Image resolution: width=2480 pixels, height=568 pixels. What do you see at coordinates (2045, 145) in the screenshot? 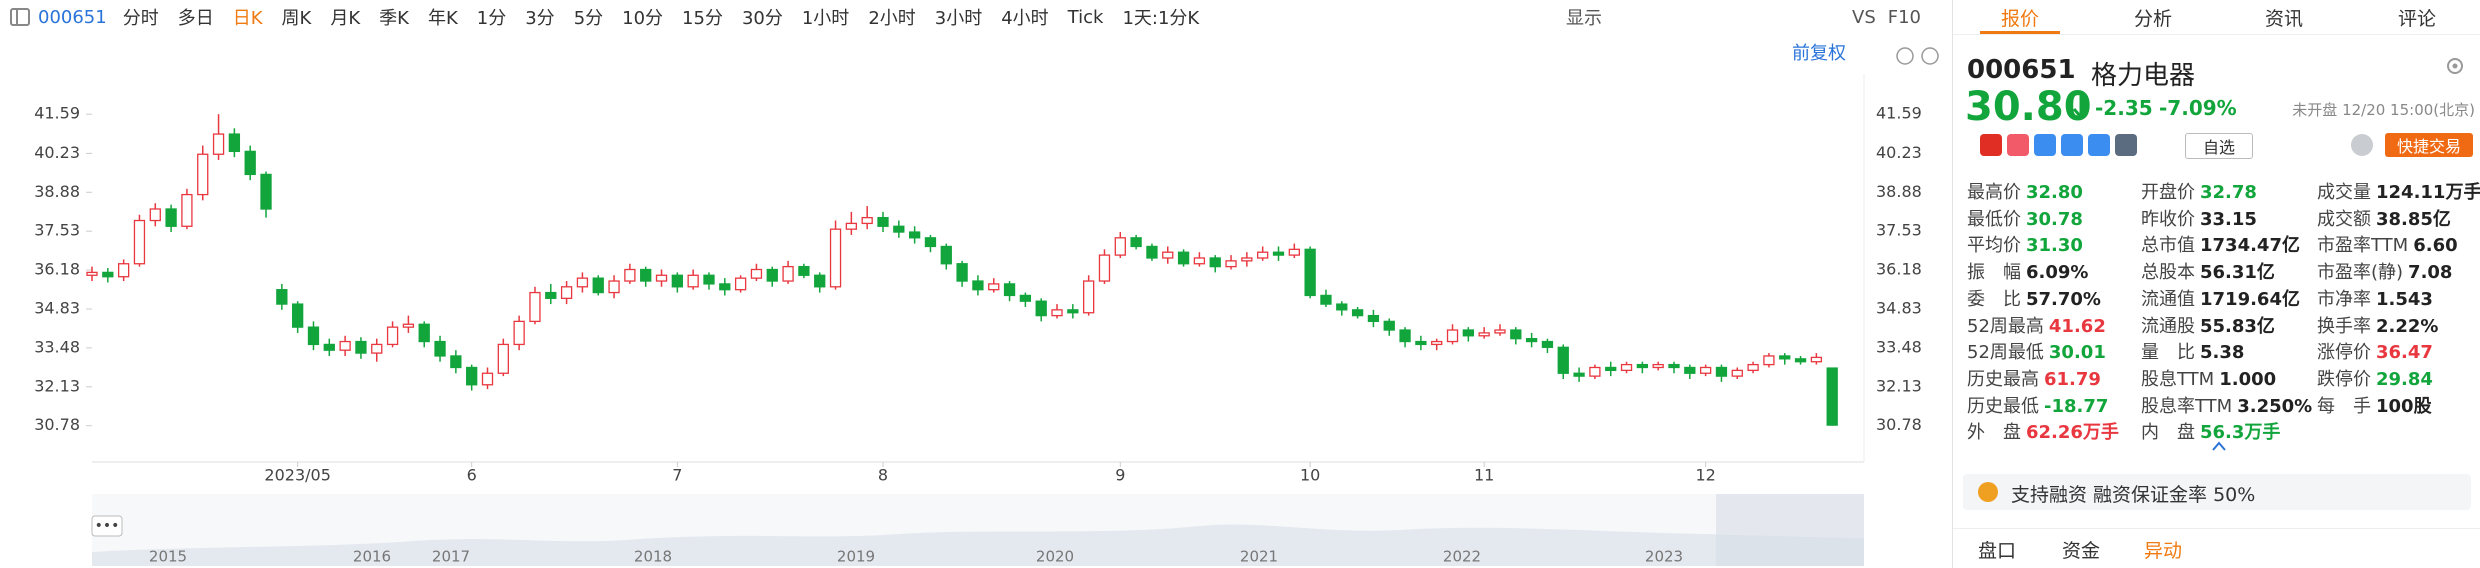
I see `icon-connect` at bounding box center [2045, 145].